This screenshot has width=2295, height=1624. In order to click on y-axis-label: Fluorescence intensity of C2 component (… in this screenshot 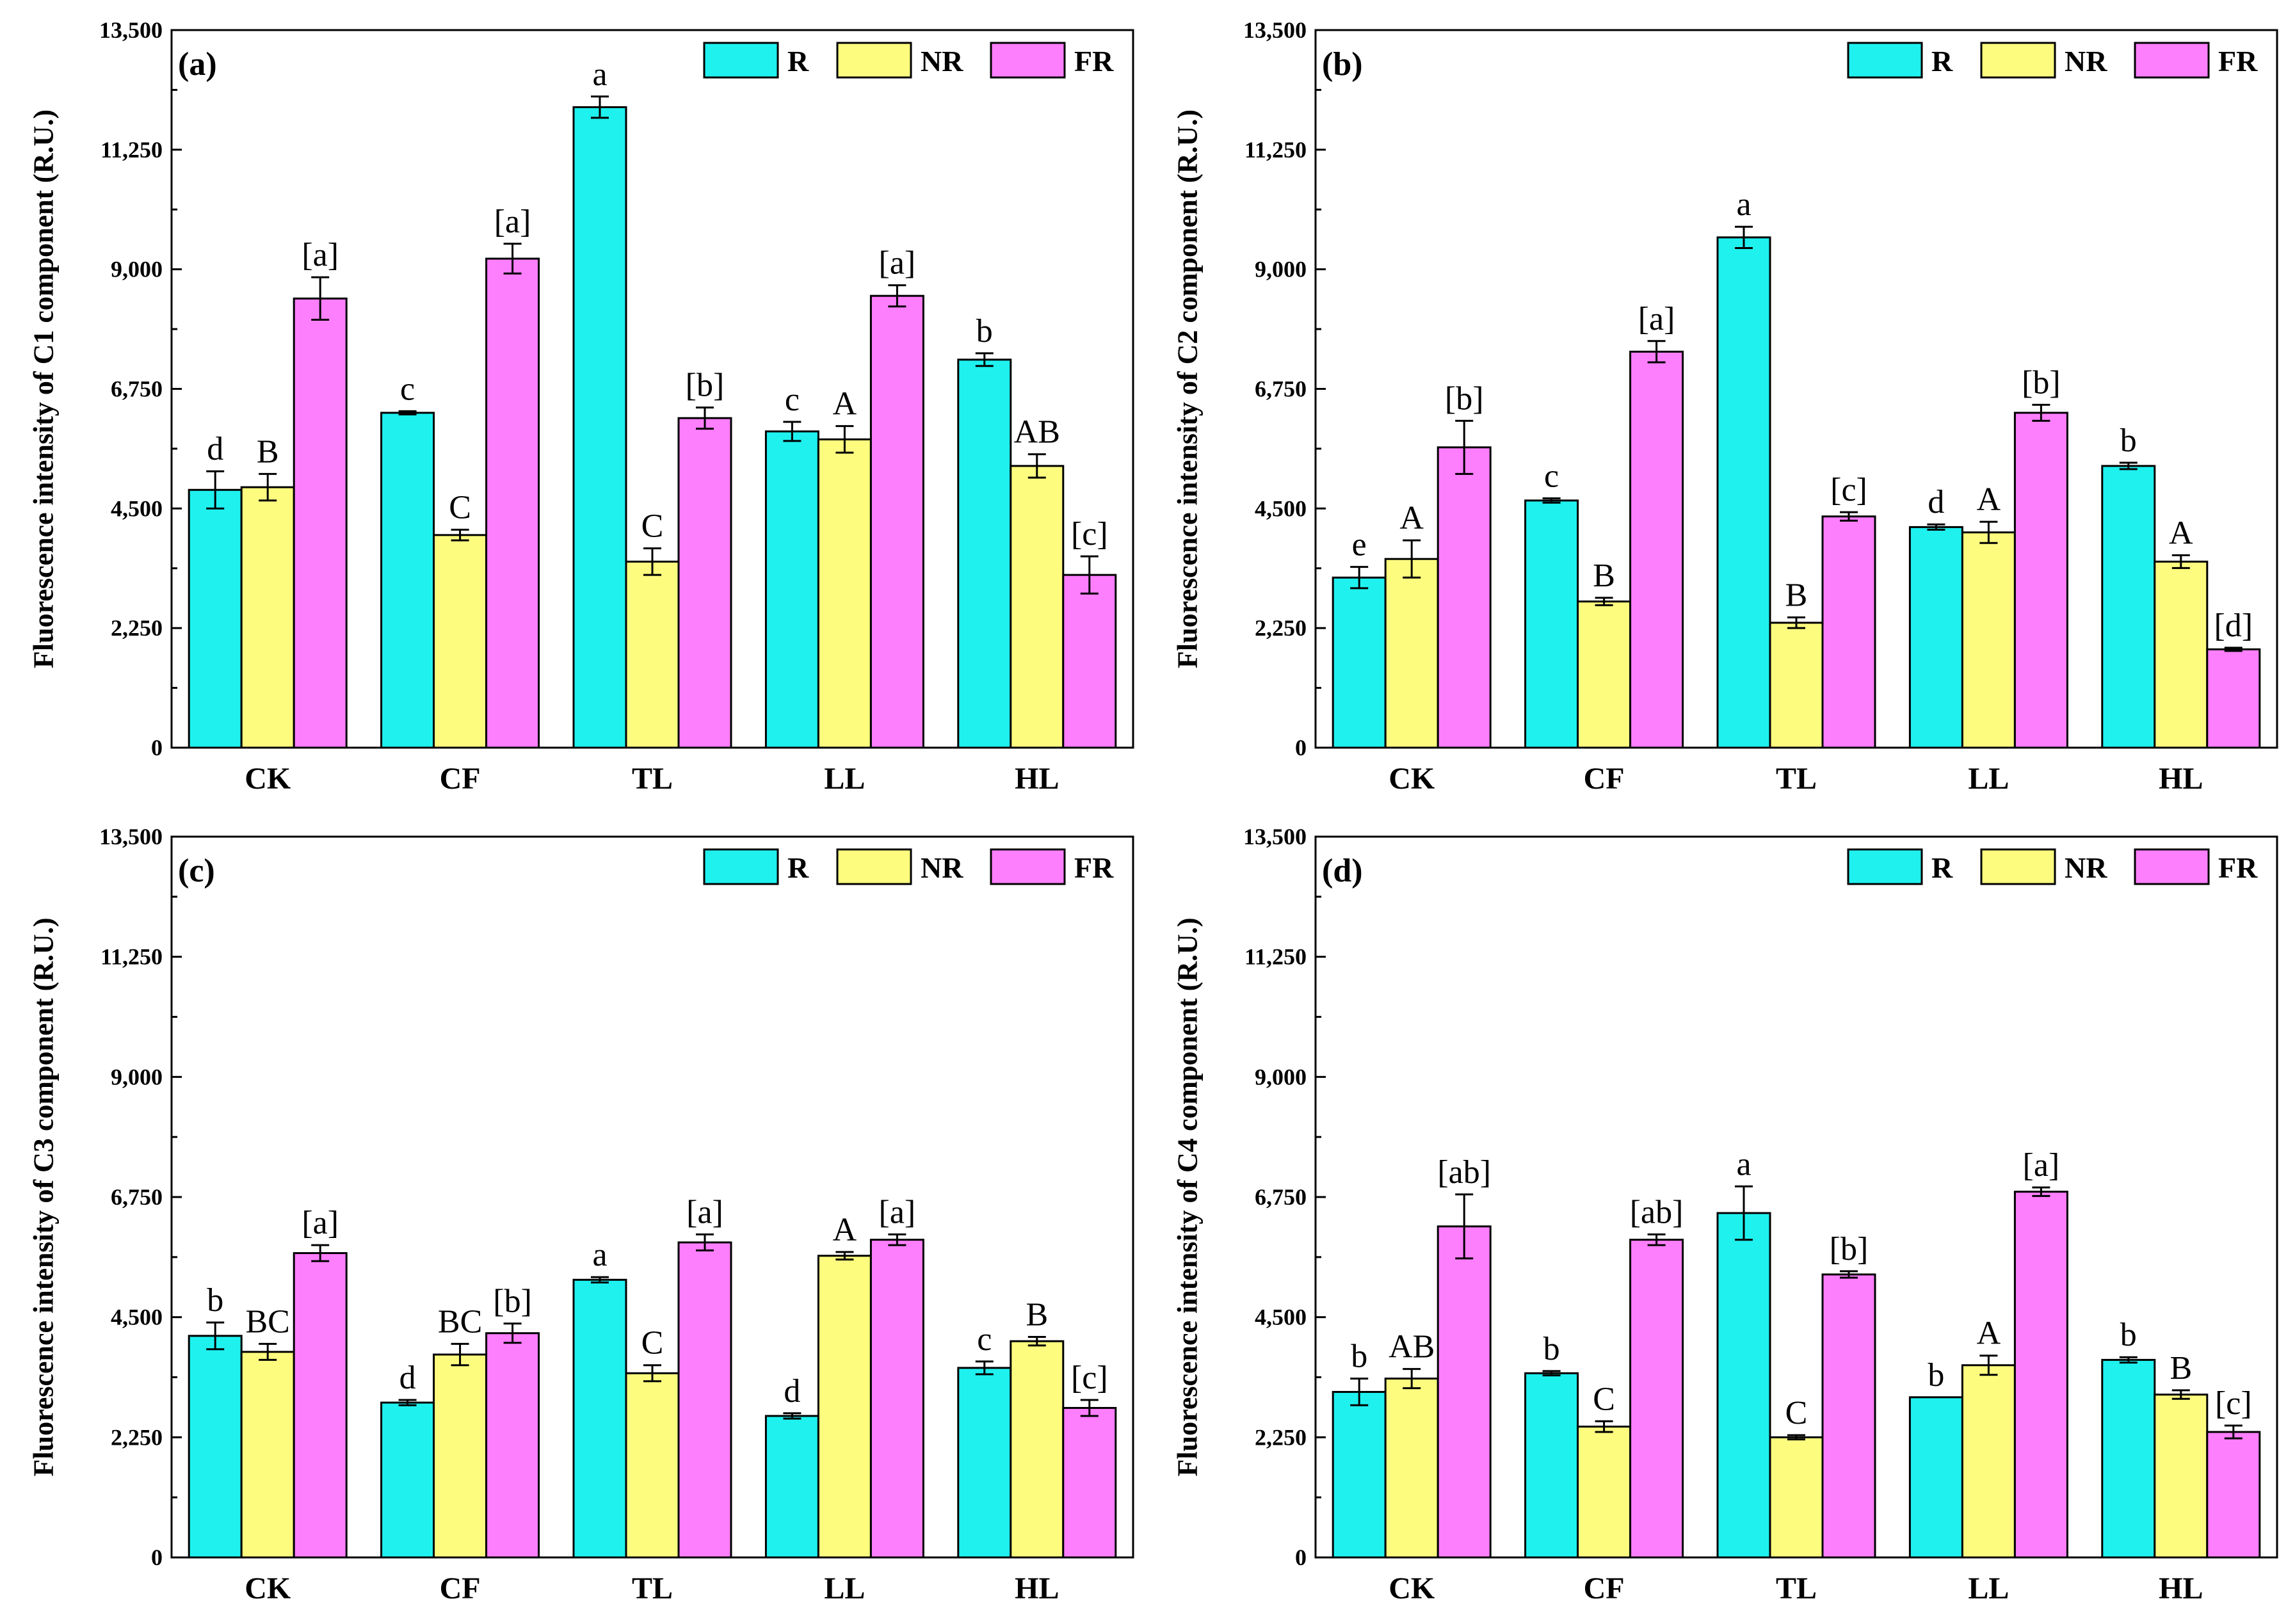, I will do `click(1188, 389)`.